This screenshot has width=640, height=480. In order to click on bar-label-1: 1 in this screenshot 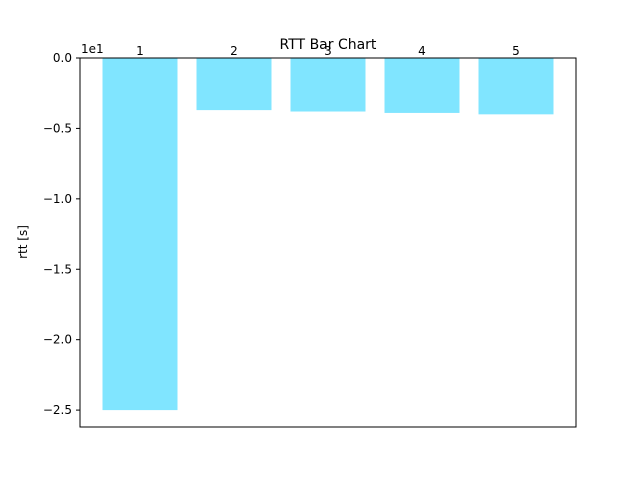, I will do `click(140, 51)`.